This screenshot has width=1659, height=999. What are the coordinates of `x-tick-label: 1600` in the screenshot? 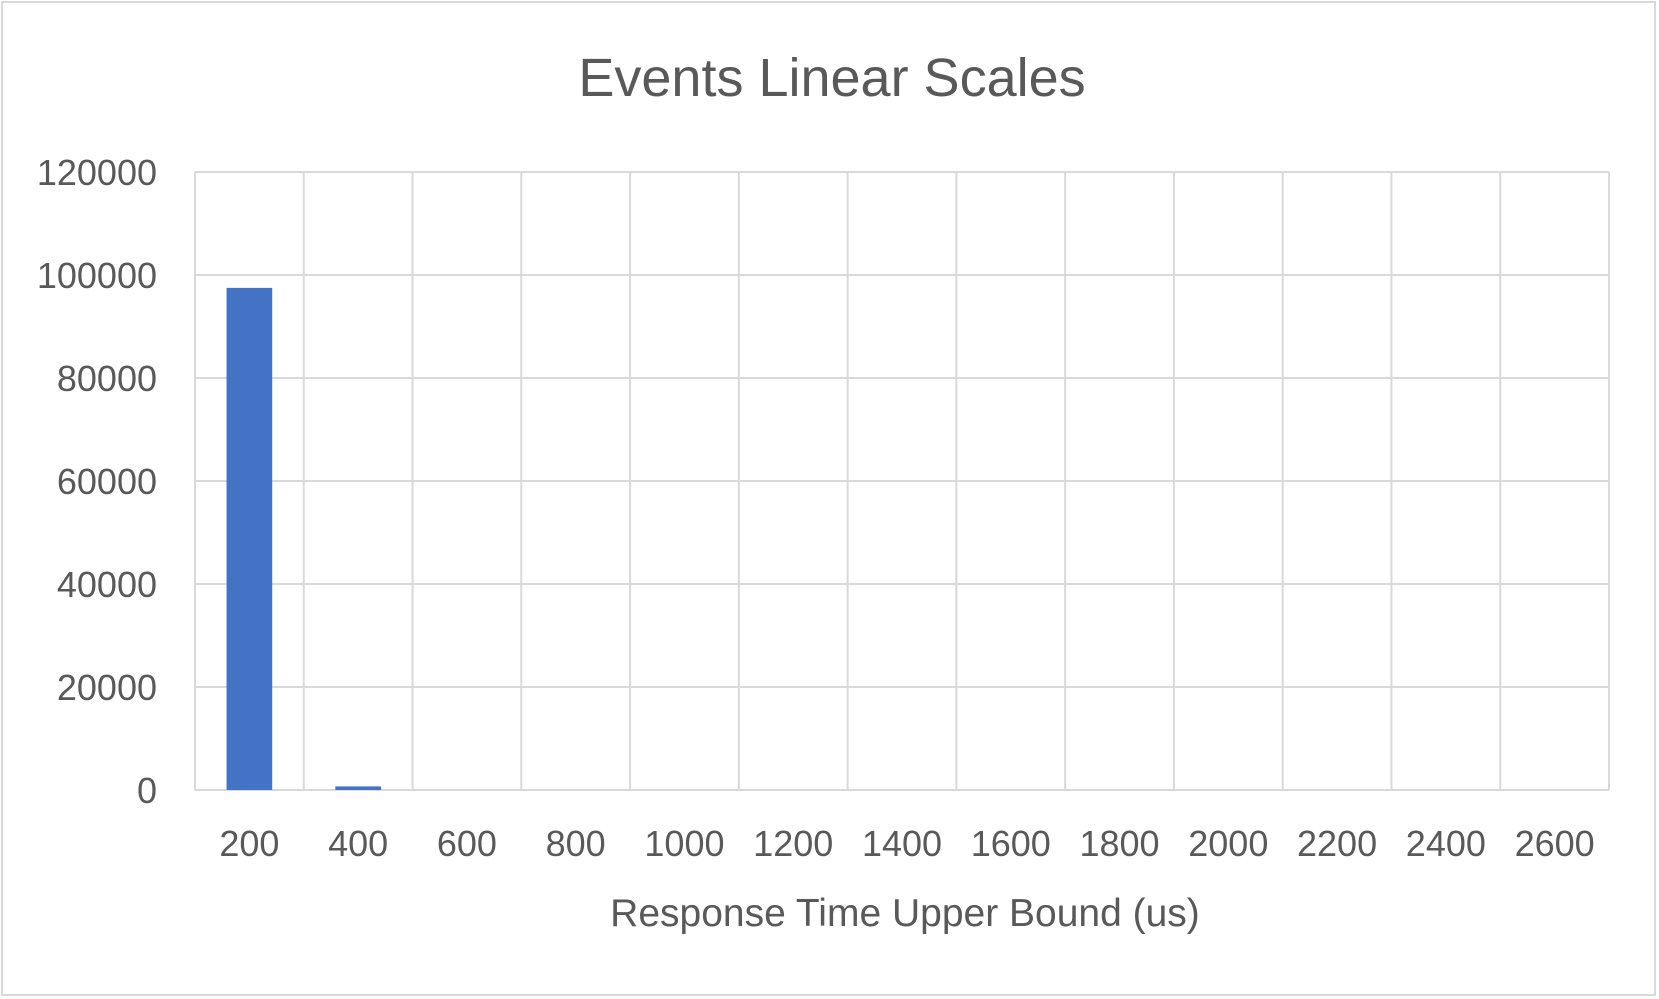 It's located at (1011, 843).